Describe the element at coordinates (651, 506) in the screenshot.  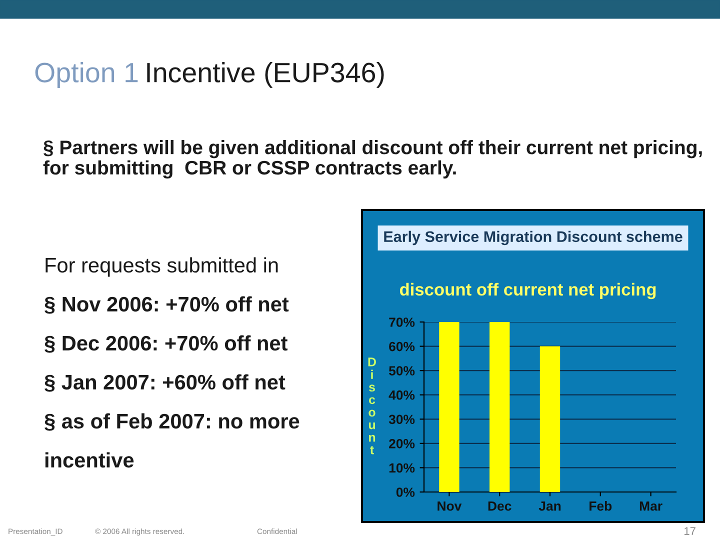
I see `x-tick-label: Mar` at that location.